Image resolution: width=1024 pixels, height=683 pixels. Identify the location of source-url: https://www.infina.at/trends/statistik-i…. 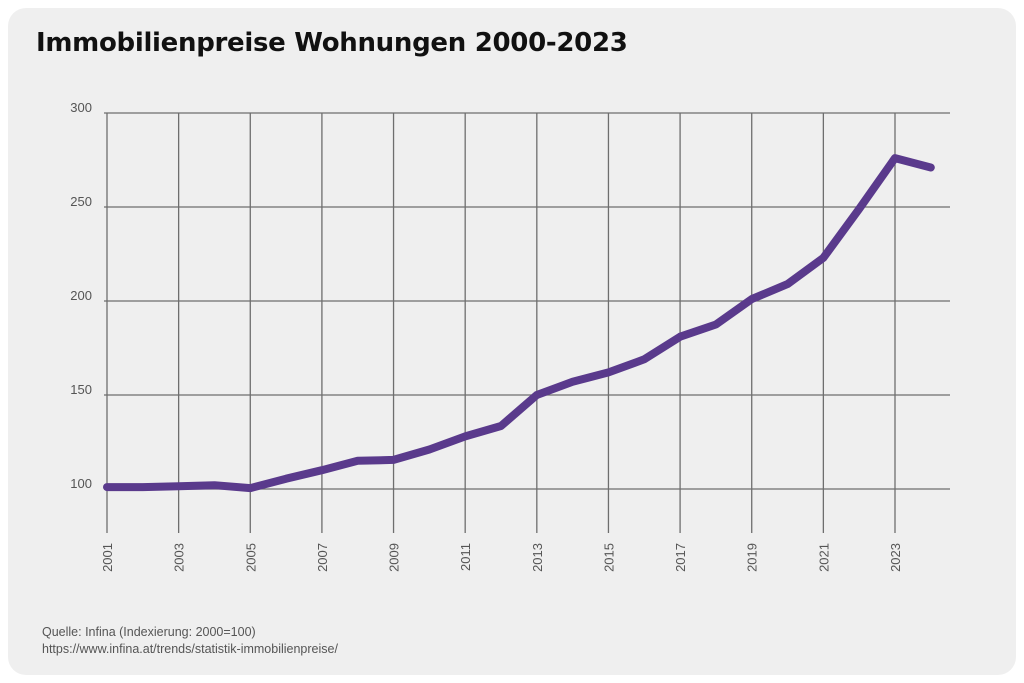
(190, 649).